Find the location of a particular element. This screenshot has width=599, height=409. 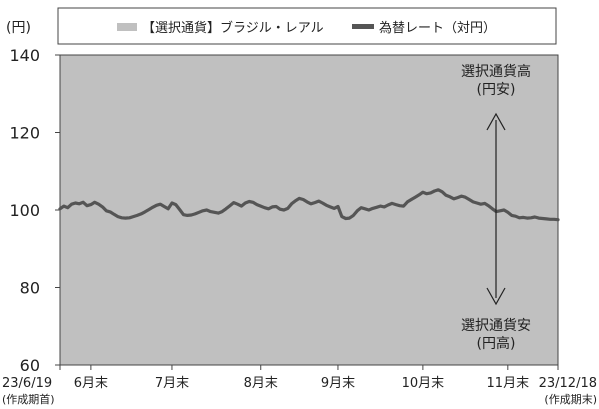

x-tick-label: 8月末 is located at coordinates (261, 383).